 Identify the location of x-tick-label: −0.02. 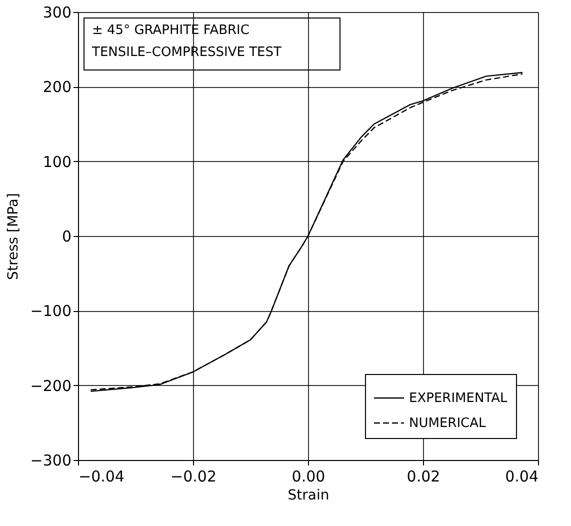
(193, 477).